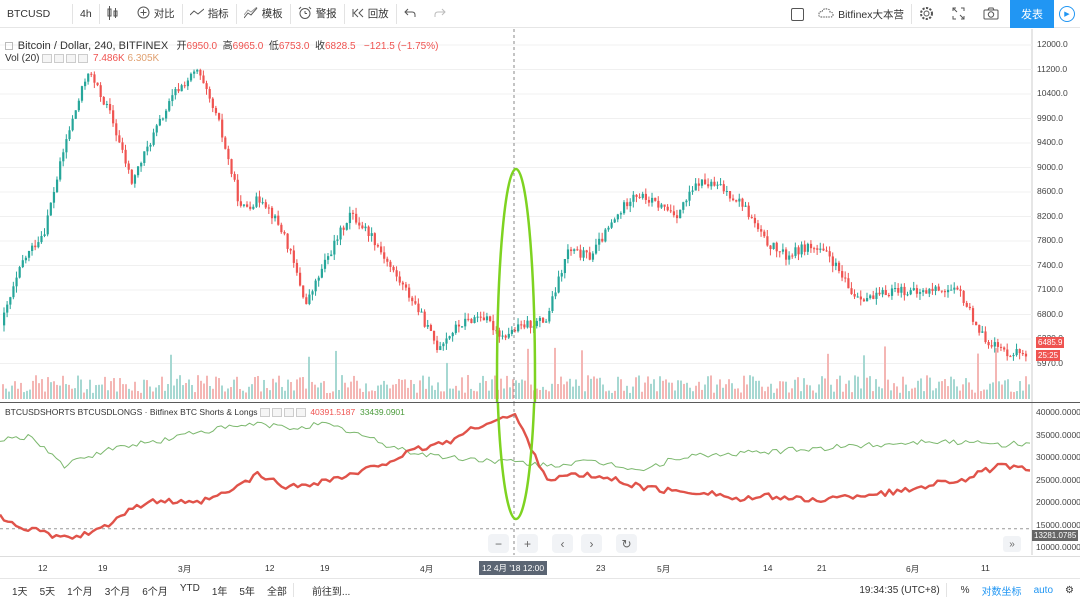 The image size is (1080, 601). What do you see at coordinates (247, 592) in the screenshot?
I see `range-button: 5年` at bounding box center [247, 592].